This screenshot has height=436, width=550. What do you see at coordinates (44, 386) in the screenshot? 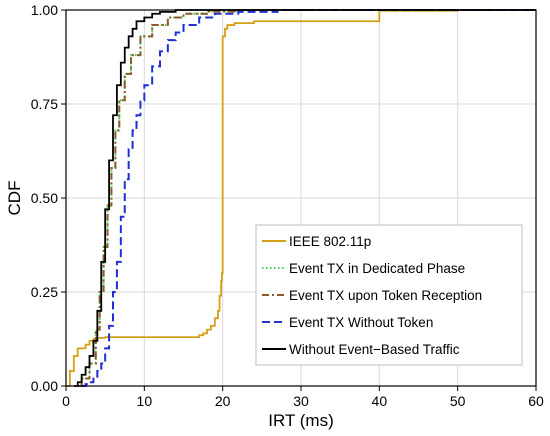
I see `y-tick-label: 0.00` at bounding box center [44, 386].